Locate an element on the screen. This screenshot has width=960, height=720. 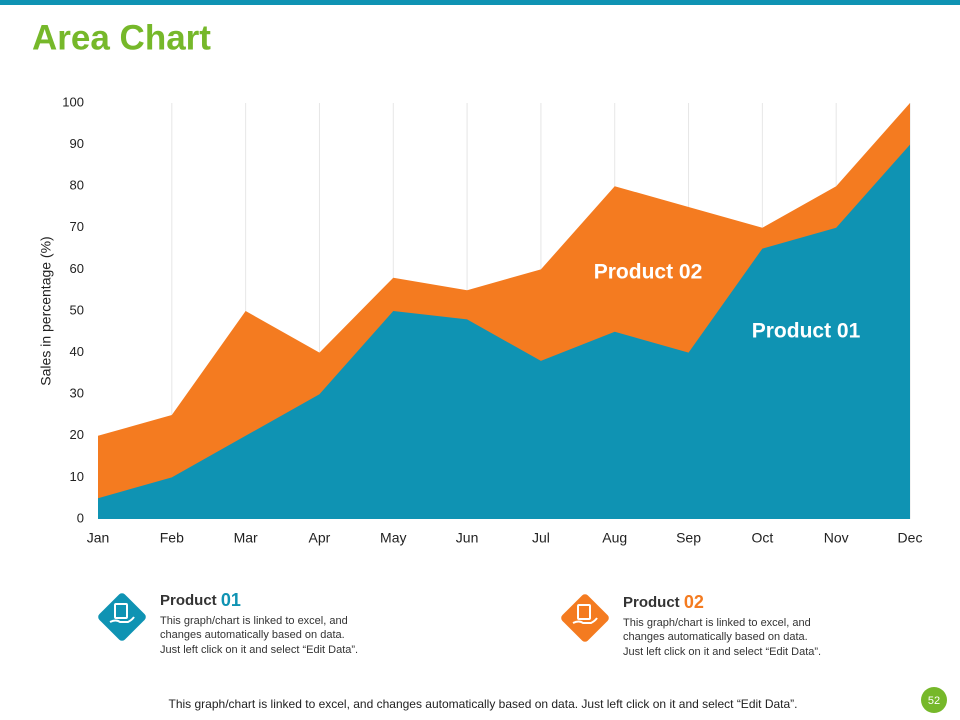
page-number: 52 is located at coordinates (934, 701).